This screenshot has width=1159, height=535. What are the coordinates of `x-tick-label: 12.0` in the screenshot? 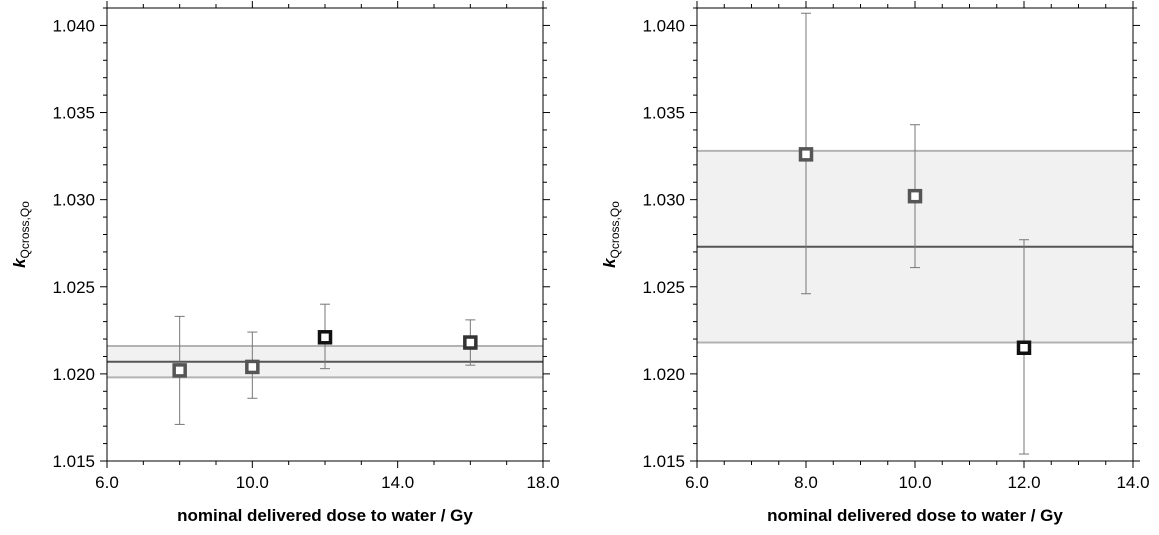 It's located at (1023, 482).